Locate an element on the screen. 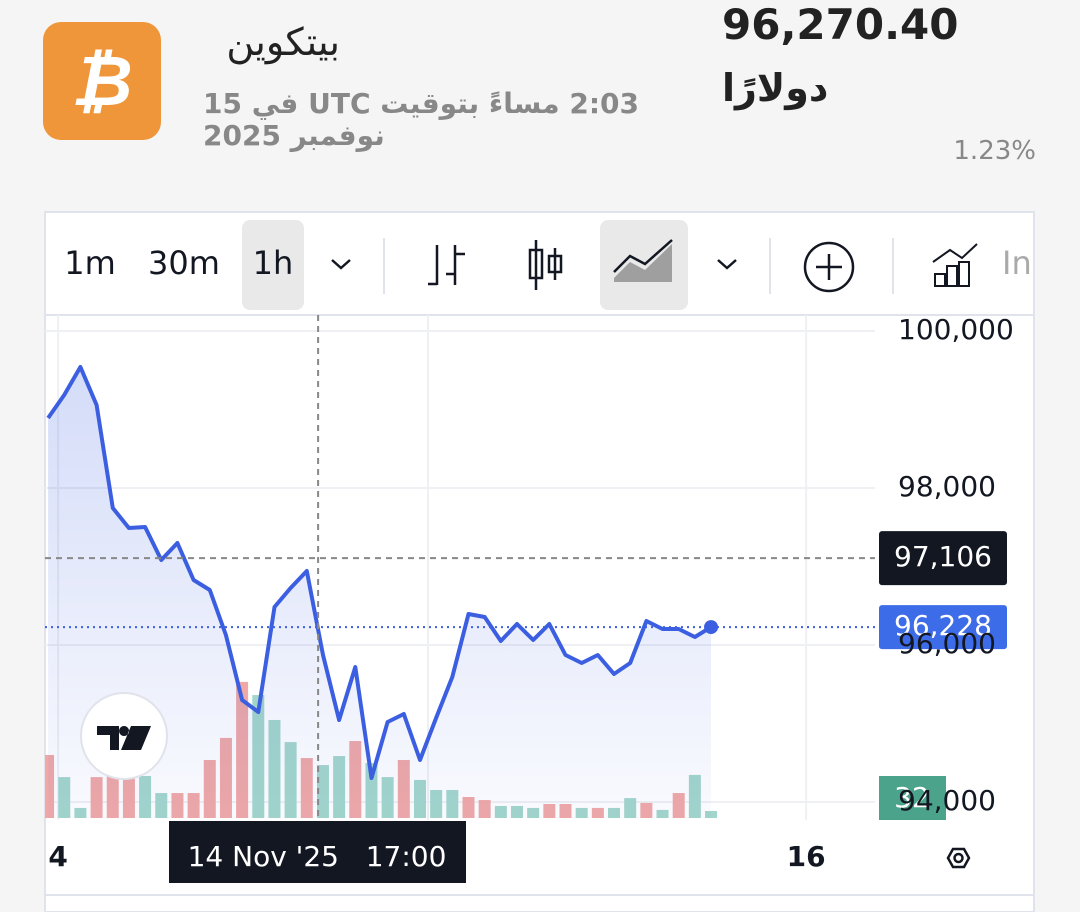 The image size is (1080, 912). selected-style-bg is located at coordinates (644, 265).